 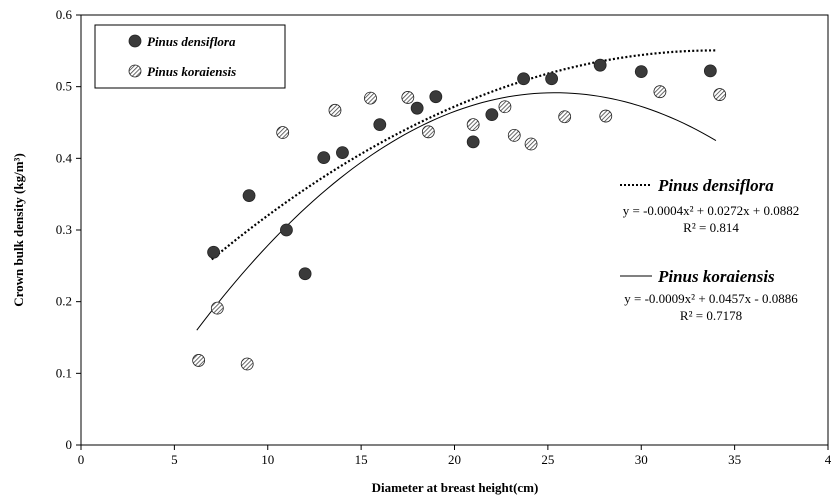 What do you see at coordinates (135, 41) in the screenshot?
I see `legend-marker-pinus-densiflora` at bounding box center [135, 41].